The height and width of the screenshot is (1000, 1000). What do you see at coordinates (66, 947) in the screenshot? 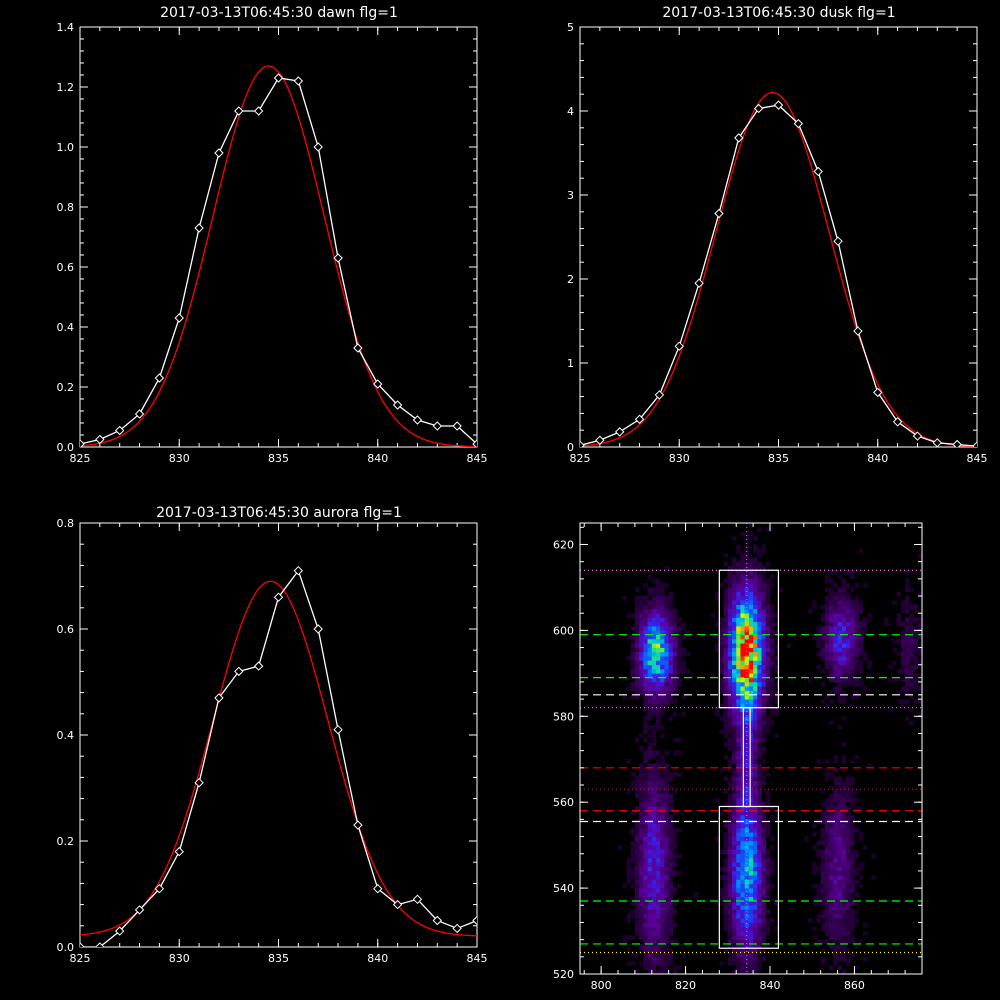
I see `y-tick-label: 0.0` at bounding box center [66, 947].